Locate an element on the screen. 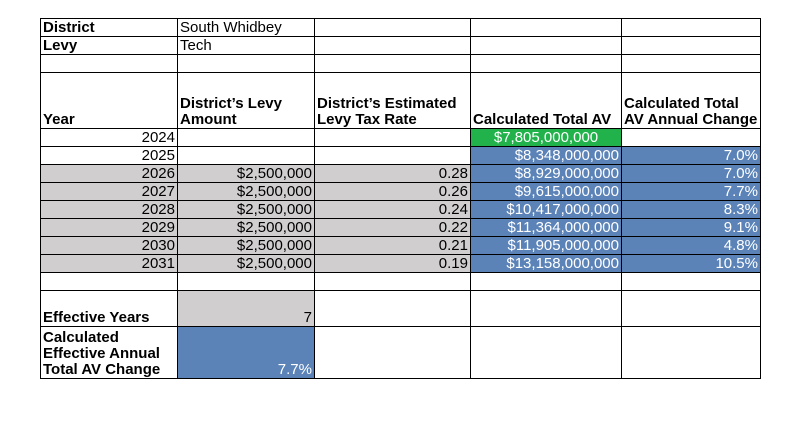 The width and height of the screenshot is (810, 422). table-row: 2024 $7,805,000,000 is located at coordinates (400, 137).